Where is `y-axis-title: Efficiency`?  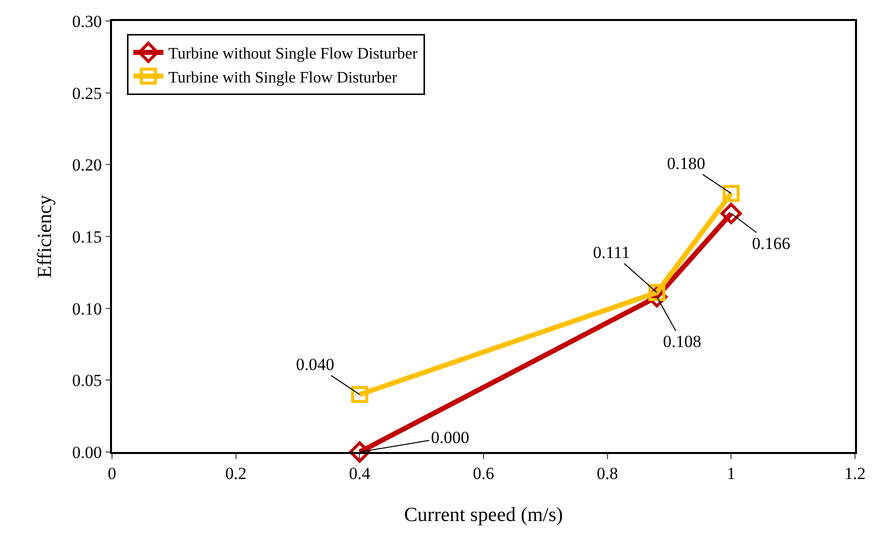
y-axis-title: Efficiency is located at coordinates (45, 236).